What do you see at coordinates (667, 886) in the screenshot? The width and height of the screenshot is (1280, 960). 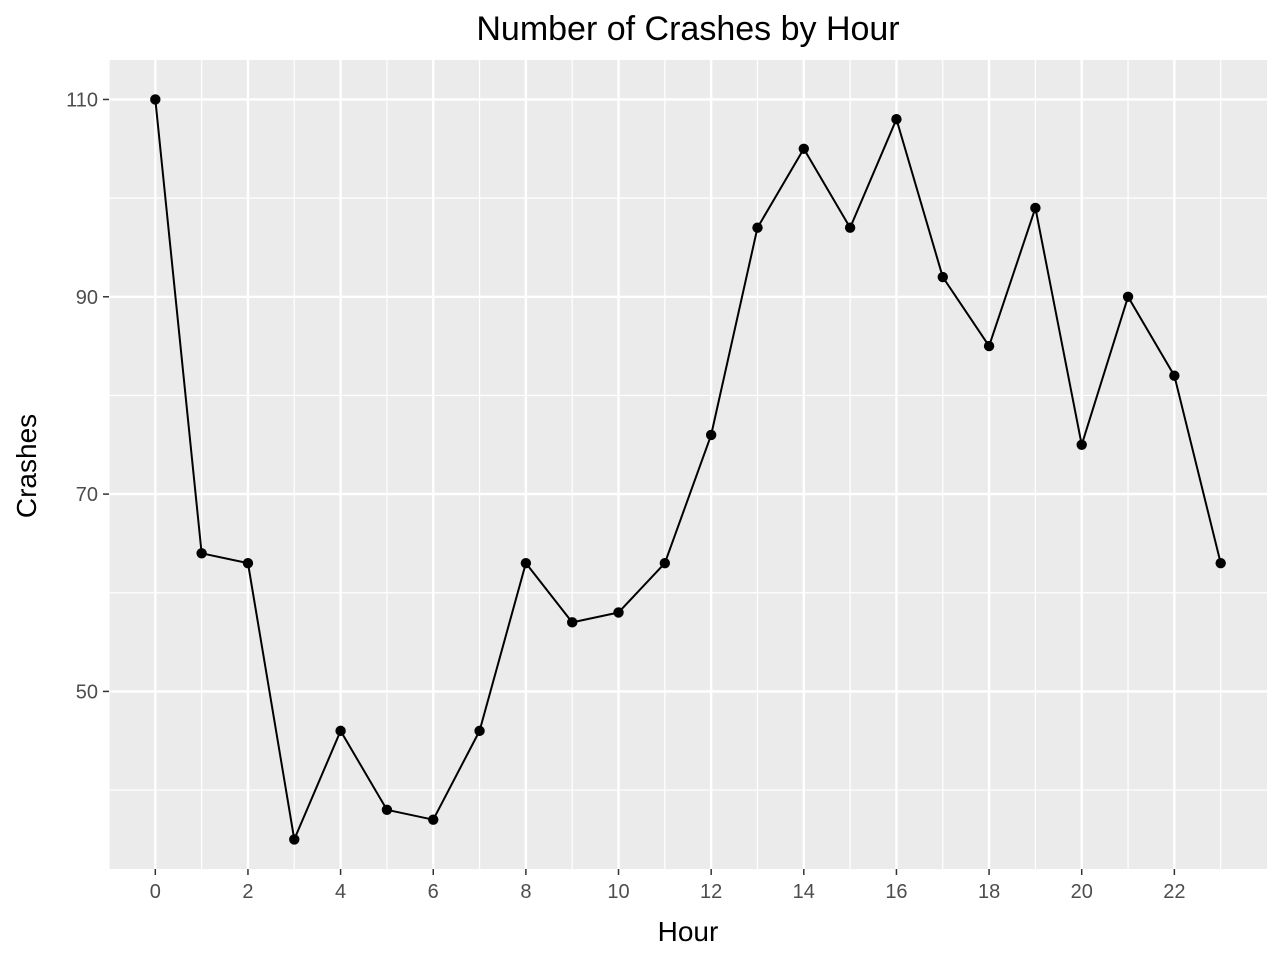 I see `x-axis-ticks: 0 2 4 6 8 10 12 14 16 18 20 22` at bounding box center [667, 886].